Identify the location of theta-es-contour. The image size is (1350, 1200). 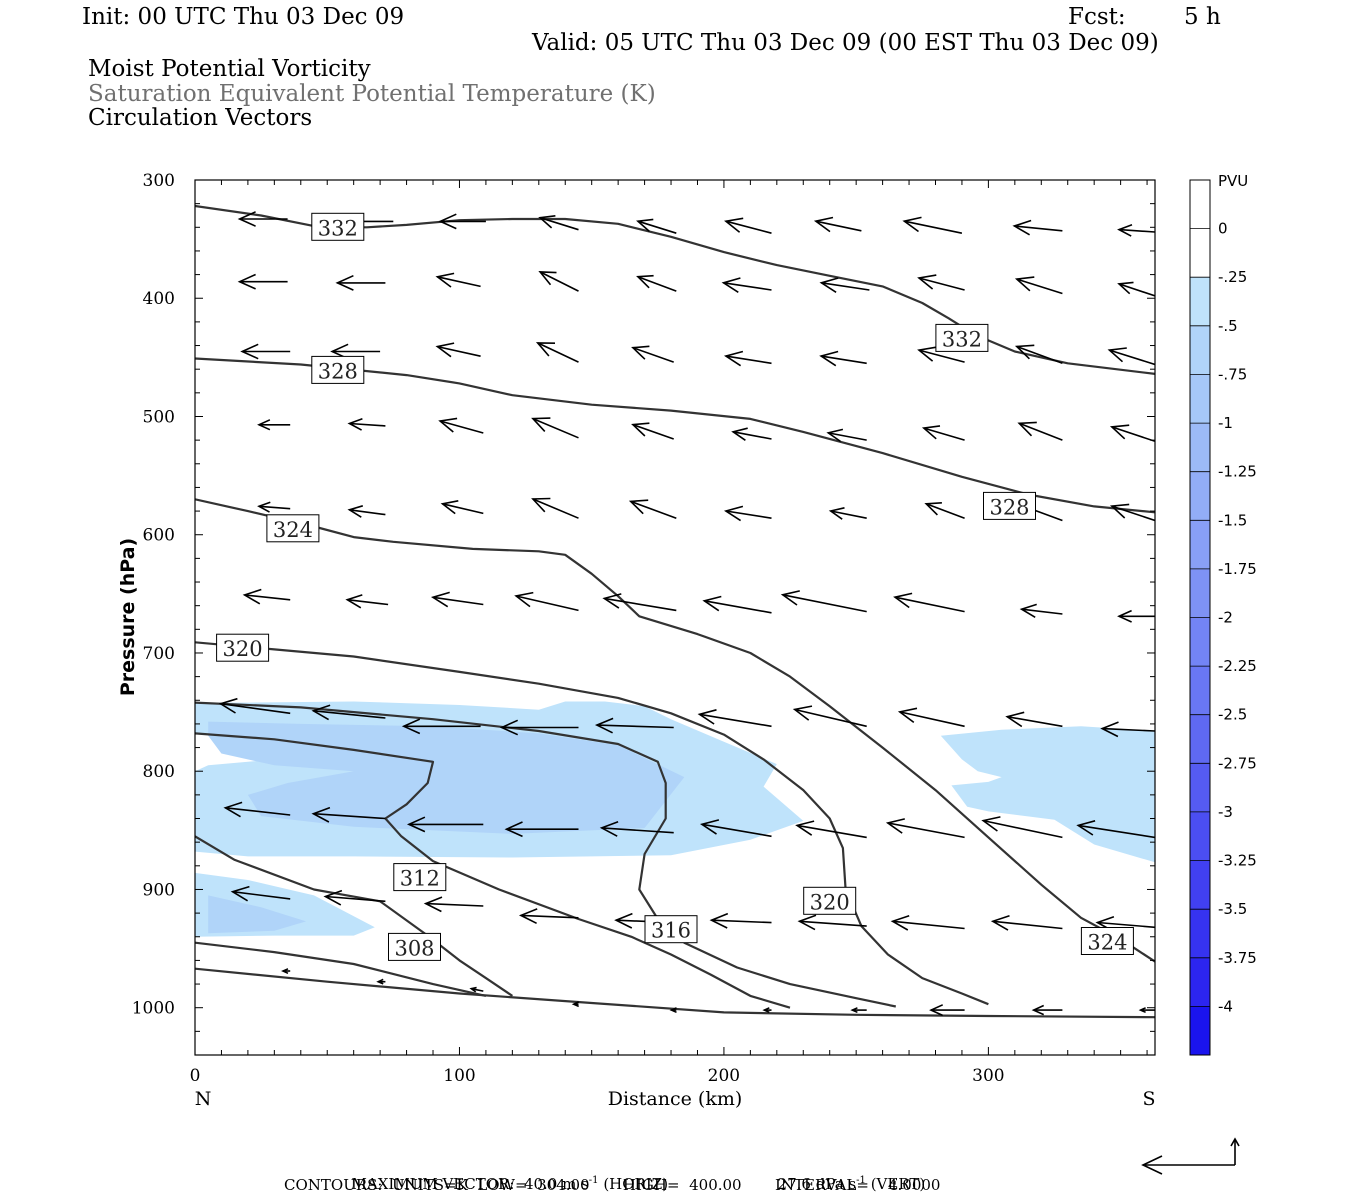
(675, 435).